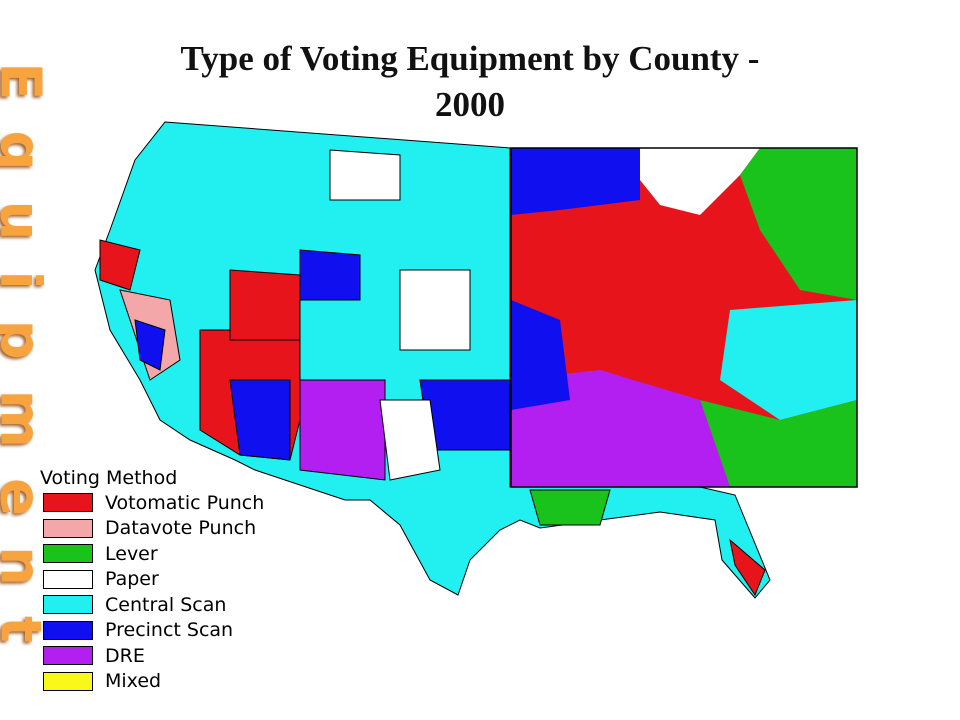 The height and width of the screenshot is (720, 960). What do you see at coordinates (185, 502) in the screenshot?
I see `legend-label: Votomatic Punch` at bounding box center [185, 502].